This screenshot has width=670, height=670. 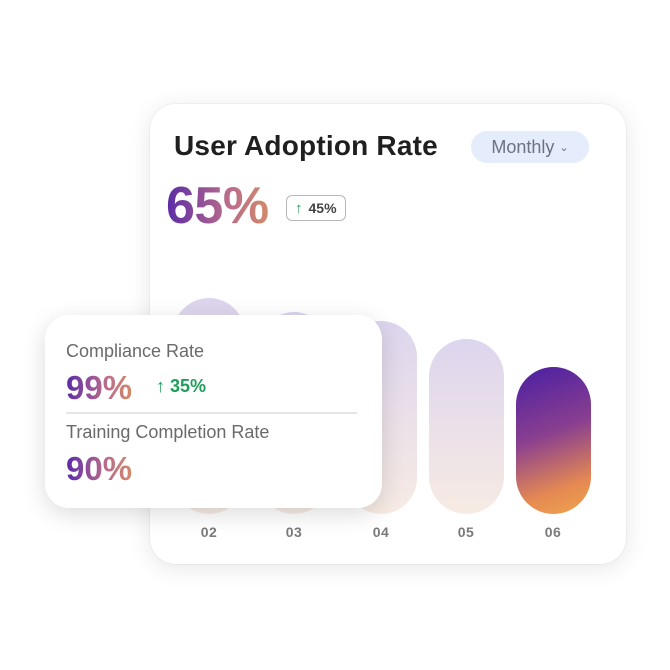 I want to click on compliance-rate-value: 99%, so click(x=99, y=387).